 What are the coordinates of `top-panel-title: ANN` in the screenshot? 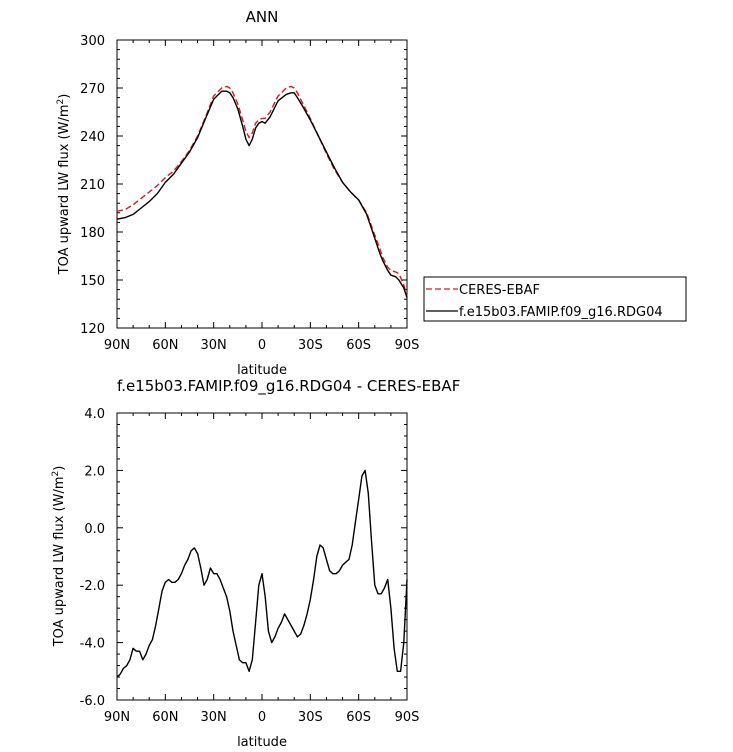 It's located at (262, 17).